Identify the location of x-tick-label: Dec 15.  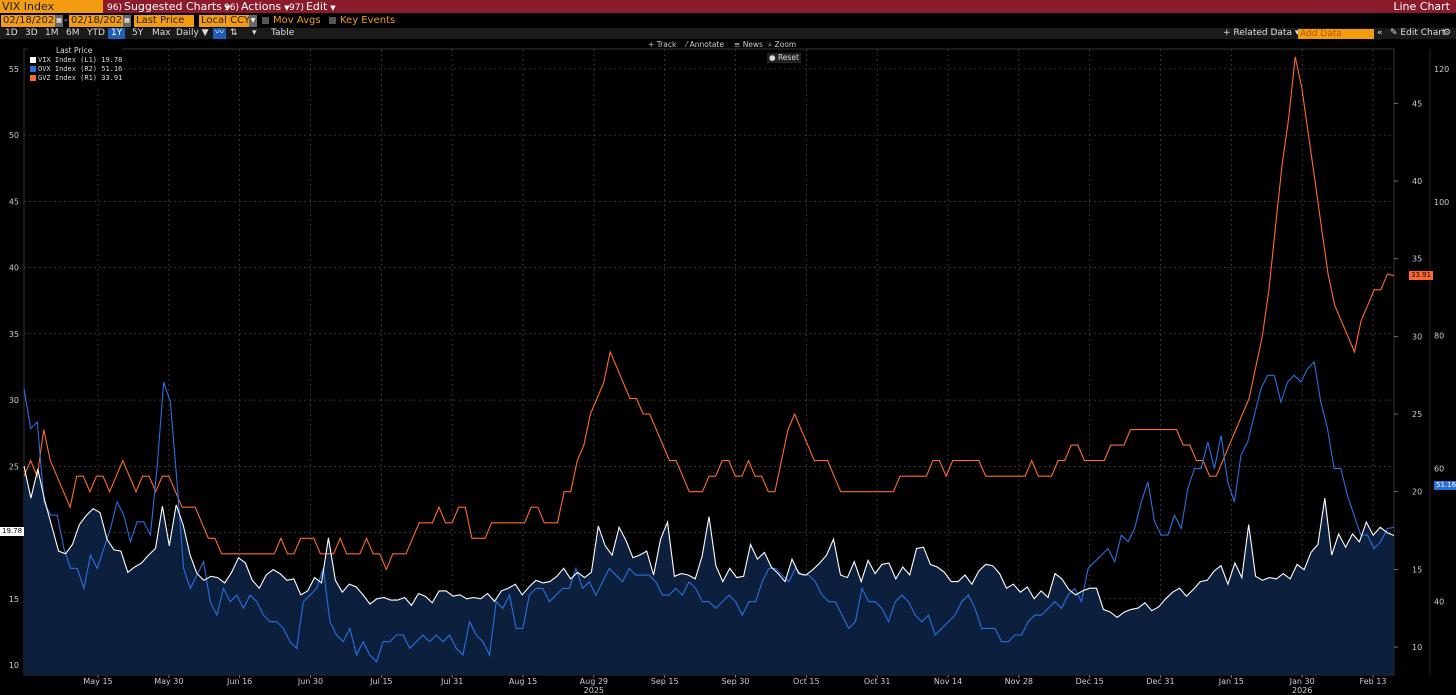
(1090, 681).